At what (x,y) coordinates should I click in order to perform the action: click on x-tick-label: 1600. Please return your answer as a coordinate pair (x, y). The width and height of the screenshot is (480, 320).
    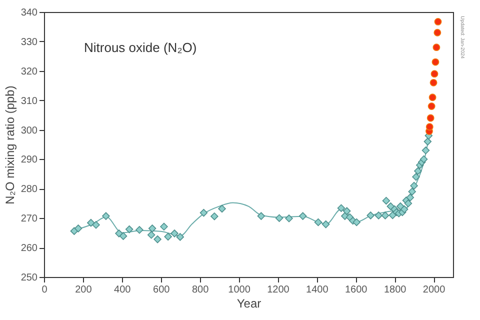
    Looking at the image, I should click on (356, 290).